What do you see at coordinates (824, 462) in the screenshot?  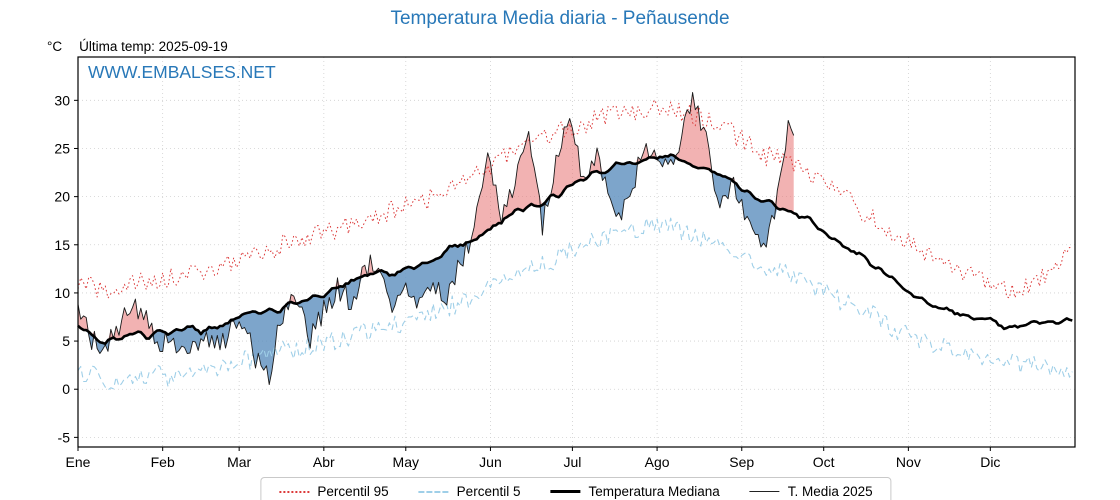 I see `svg-text: Oct` at bounding box center [824, 462].